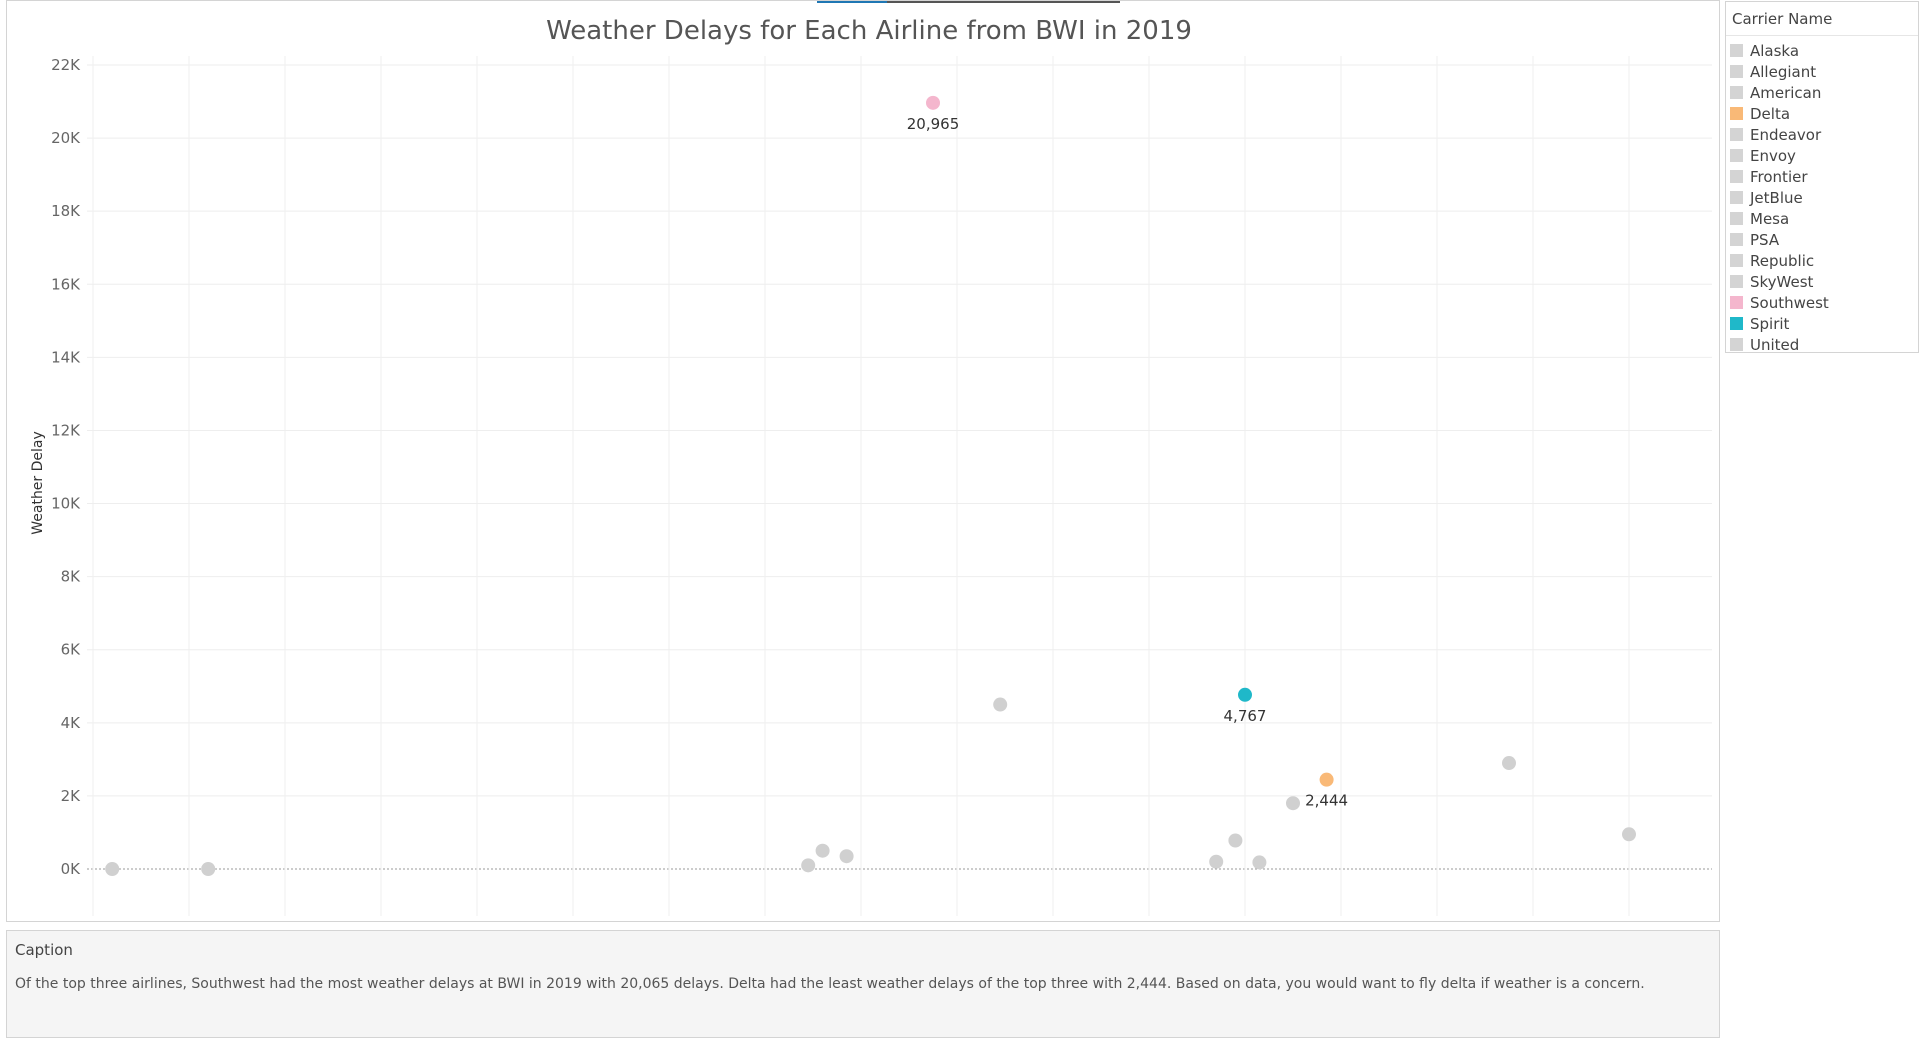  Describe the element at coordinates (66, 430) in the screenshot. I see `y-tick-label: 12K` at that location.